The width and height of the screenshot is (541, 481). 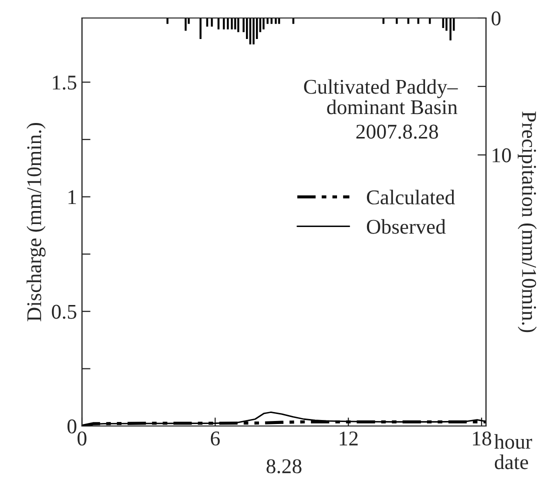 I want to click on x-tick-label: 0, so click(x=82, y=438).